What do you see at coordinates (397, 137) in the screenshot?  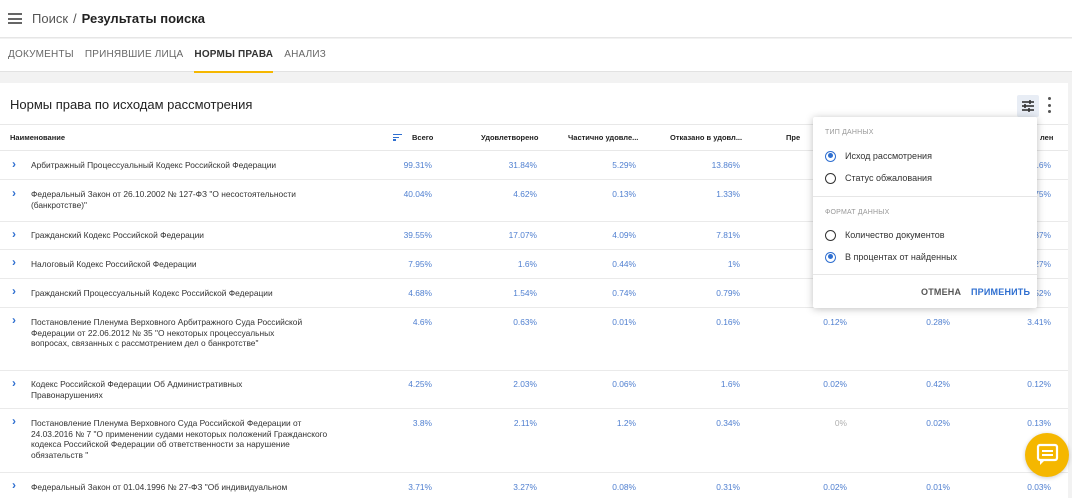 I see `sort-icon` at bounding box center [397, 137].